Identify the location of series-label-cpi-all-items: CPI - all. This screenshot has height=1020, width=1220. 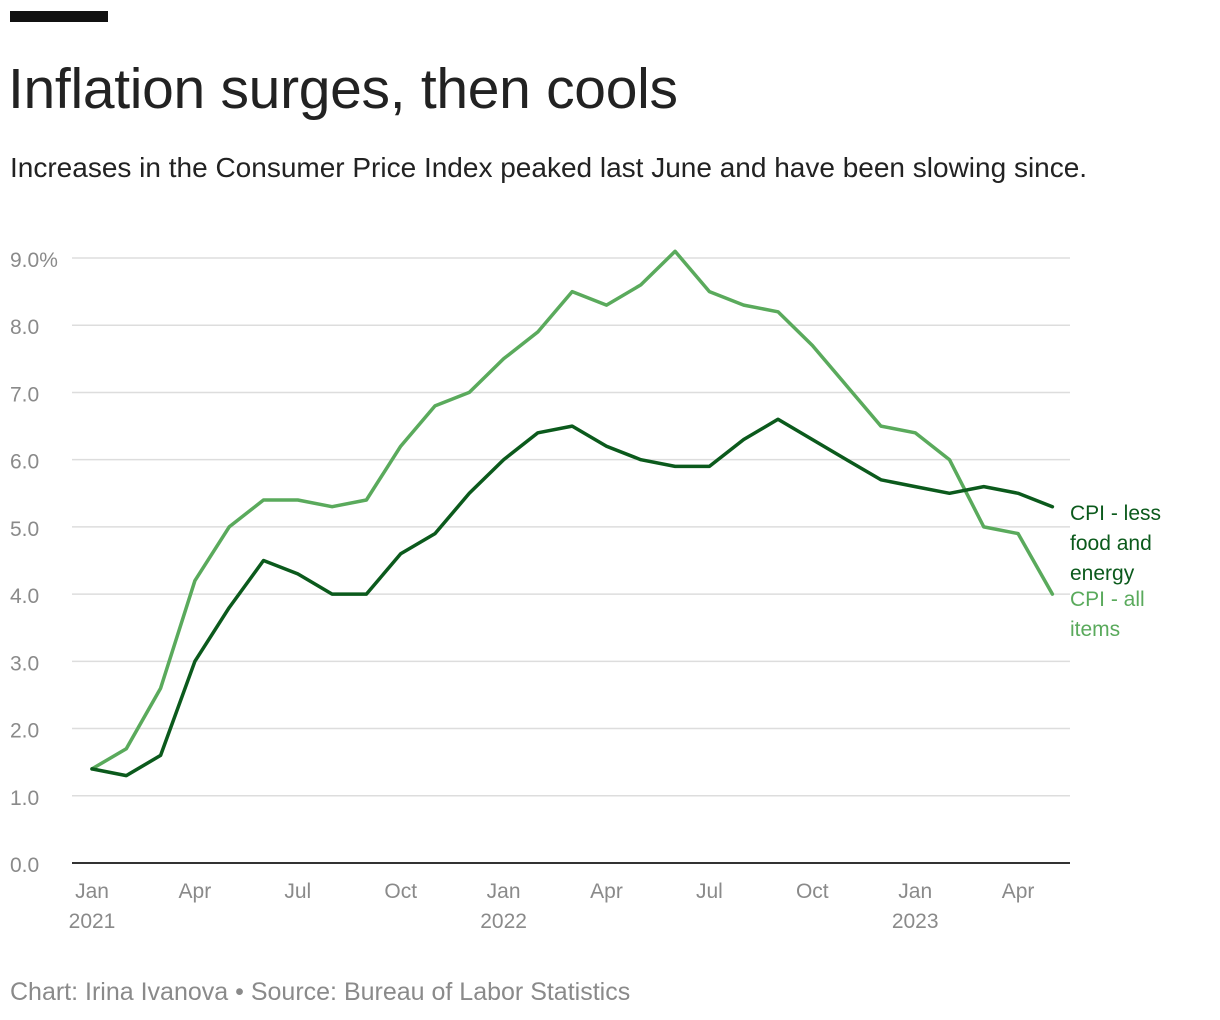
(1107, 599).